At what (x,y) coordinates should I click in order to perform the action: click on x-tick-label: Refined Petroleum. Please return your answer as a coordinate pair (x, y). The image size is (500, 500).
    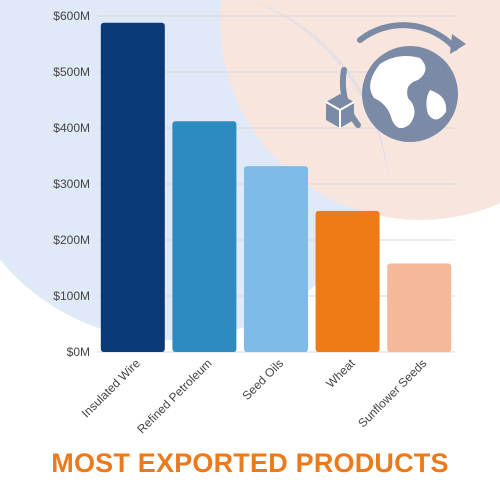
    Looking at the image, I should click on (174, 396).